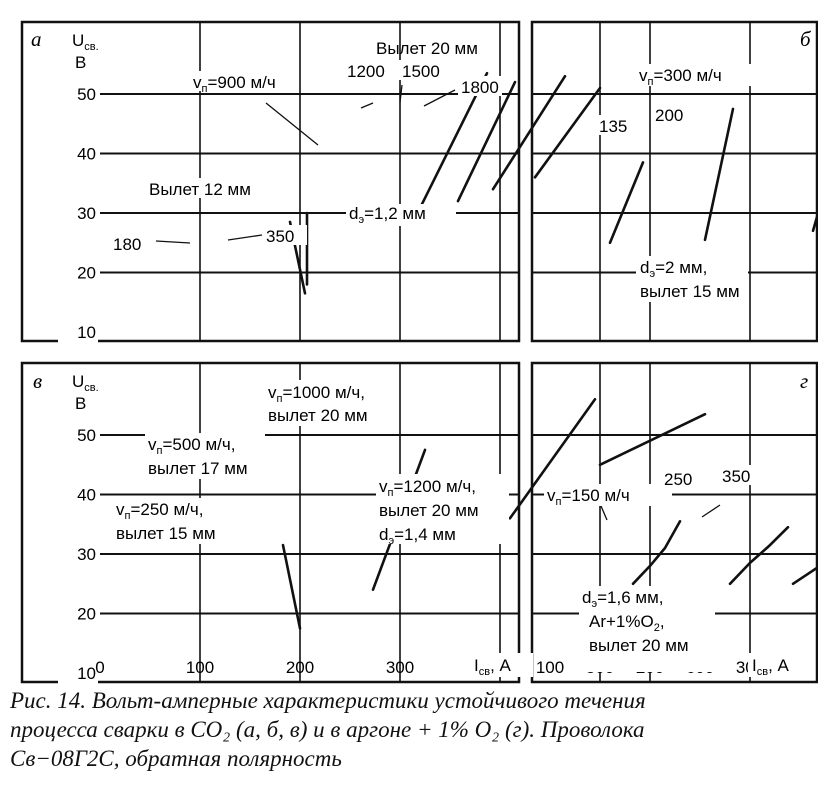  I want to click on svg-text: vп=1200 м/ч,, so click(427, 488).